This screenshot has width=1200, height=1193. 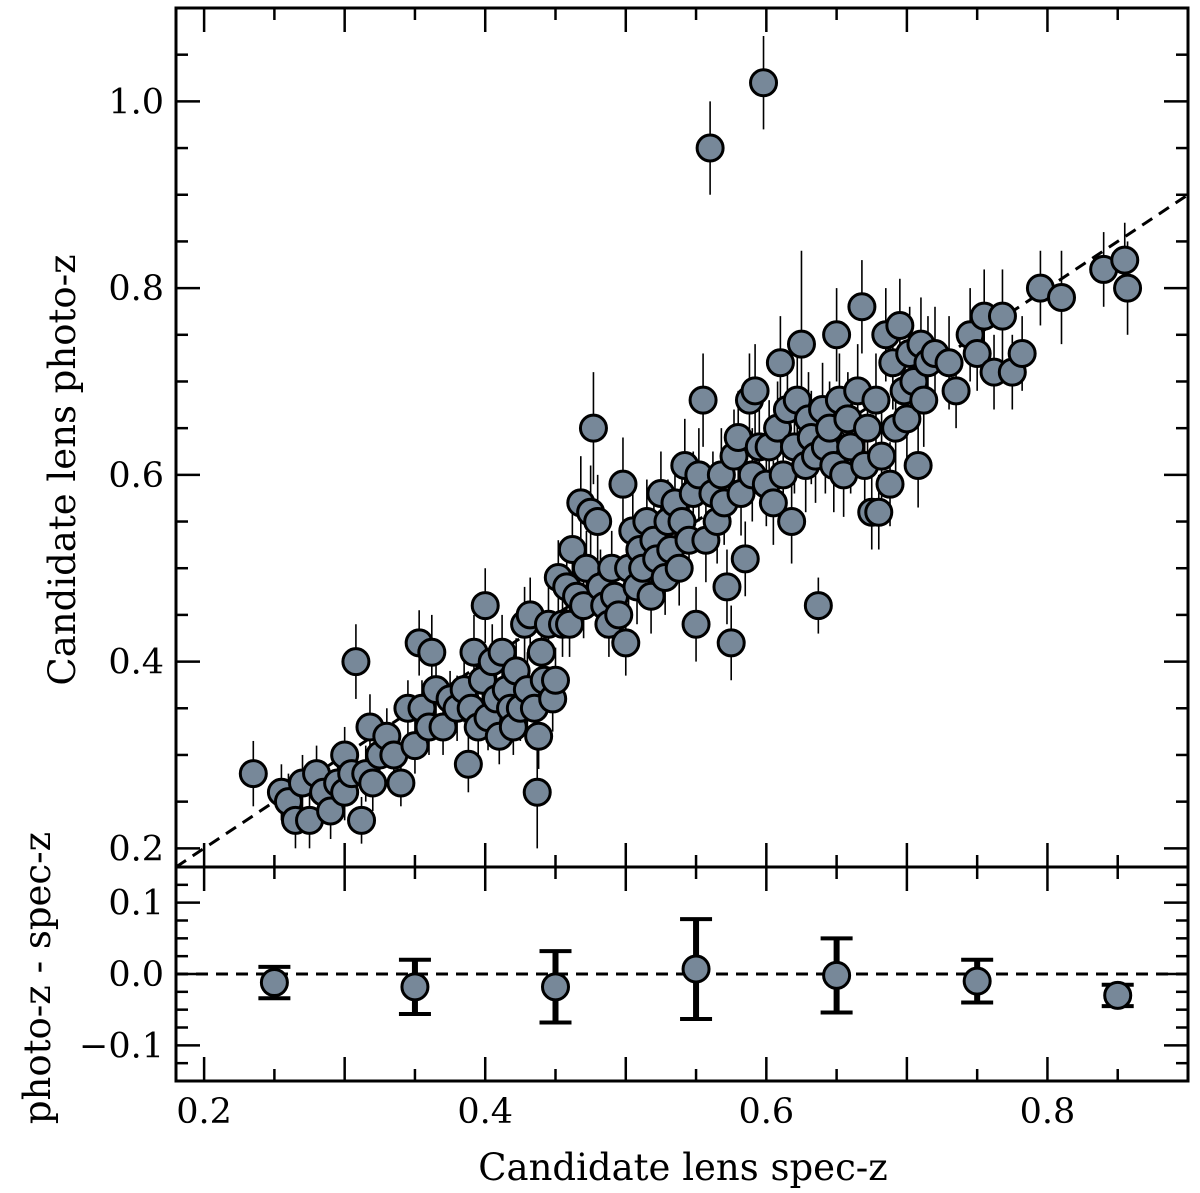 I want to click on y-tick-label: 0.2, so click(x=136, y=849).